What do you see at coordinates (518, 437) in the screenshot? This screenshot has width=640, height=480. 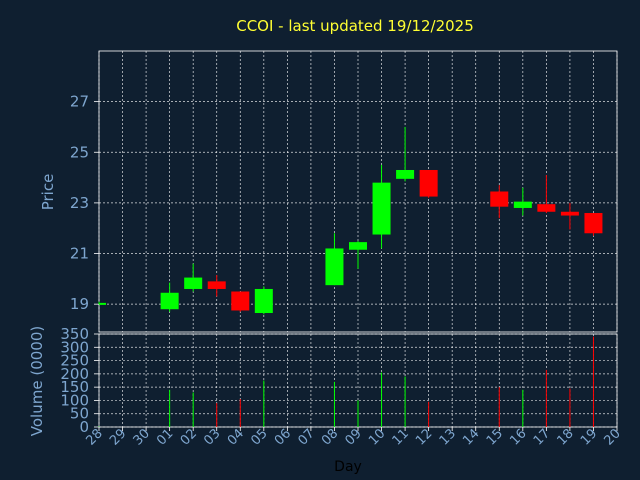 I see `x-tick-label: 16` at bounding box center [518, 437].